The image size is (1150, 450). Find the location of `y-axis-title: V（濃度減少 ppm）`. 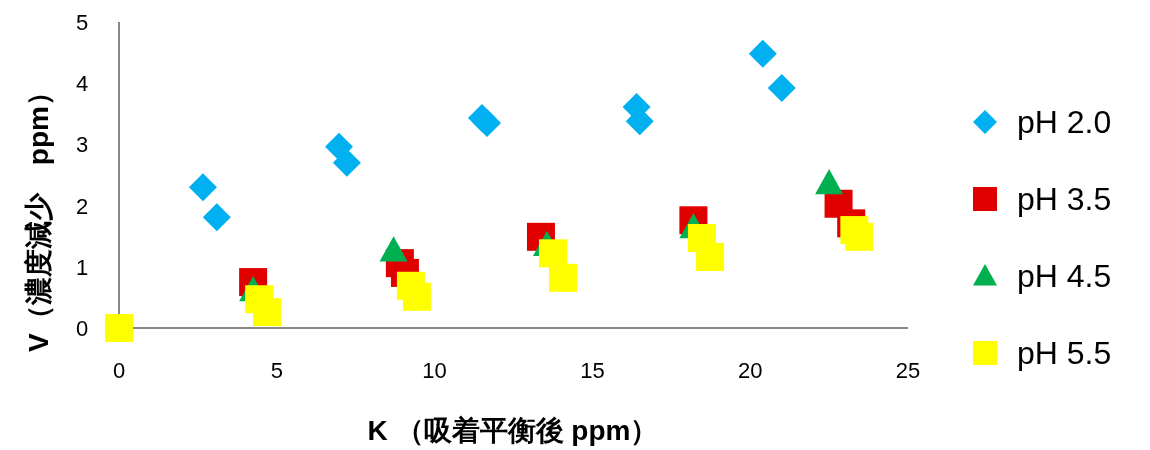

y-axis-title: V（濃度減少 ppm） is located at coordinates (38, 215).